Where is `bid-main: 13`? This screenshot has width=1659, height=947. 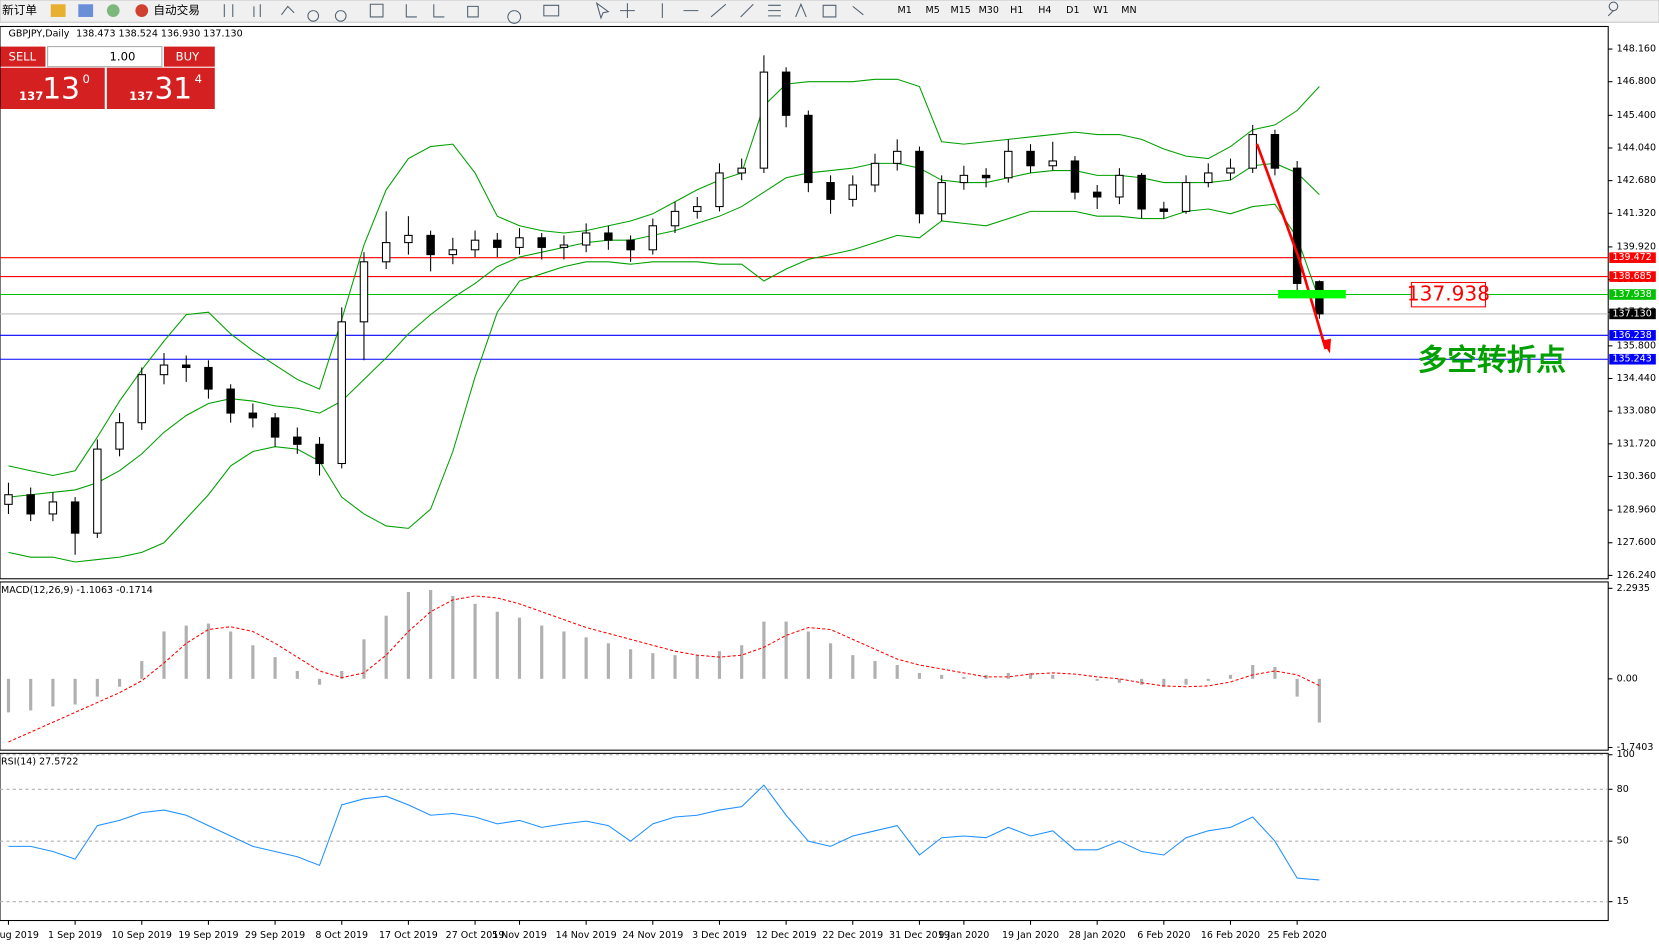 bid-main: 13 is located at coordinates (61, 88).